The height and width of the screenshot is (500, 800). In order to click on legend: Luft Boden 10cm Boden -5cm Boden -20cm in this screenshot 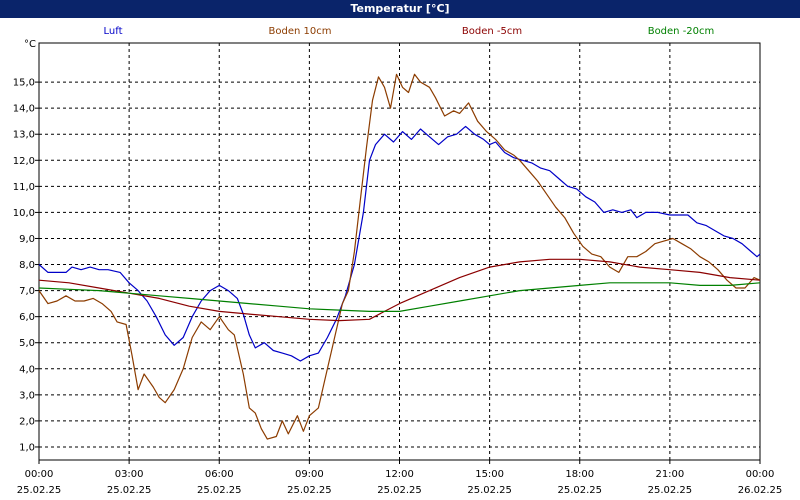, I will do `click(409, 31)`.